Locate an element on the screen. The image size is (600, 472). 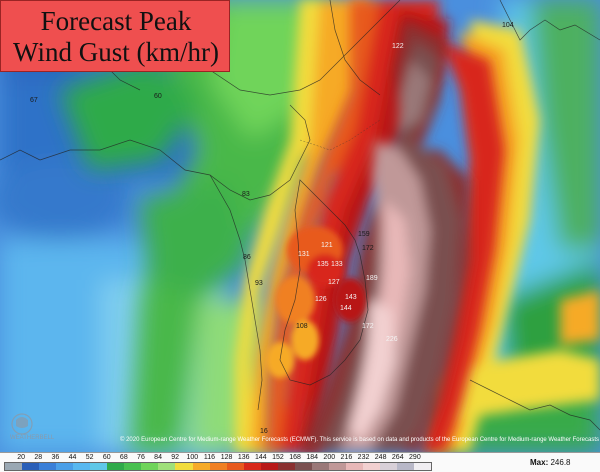
map-label: 133 is located at coordinates (337, 264).